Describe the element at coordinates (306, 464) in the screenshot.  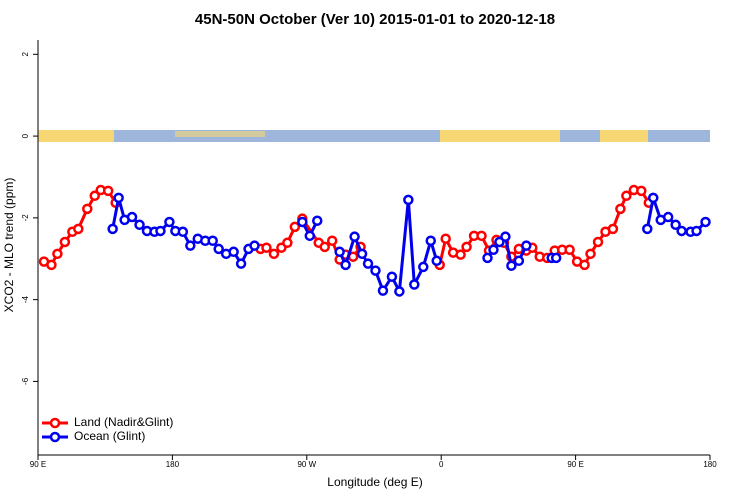
I see `x-tick-label: 90 W` at that location.